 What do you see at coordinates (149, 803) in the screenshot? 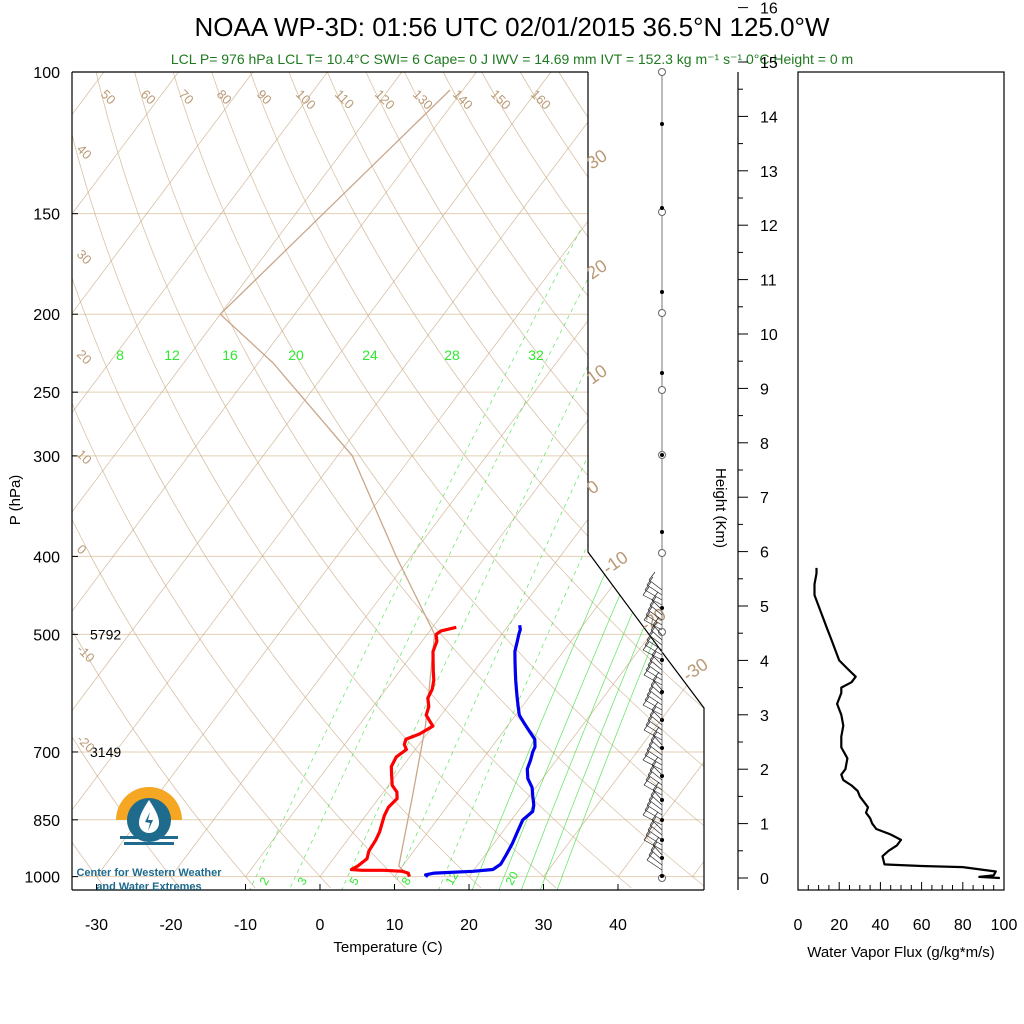
I see `logo-sun-arc-icon` at bounding box center [149, 803].